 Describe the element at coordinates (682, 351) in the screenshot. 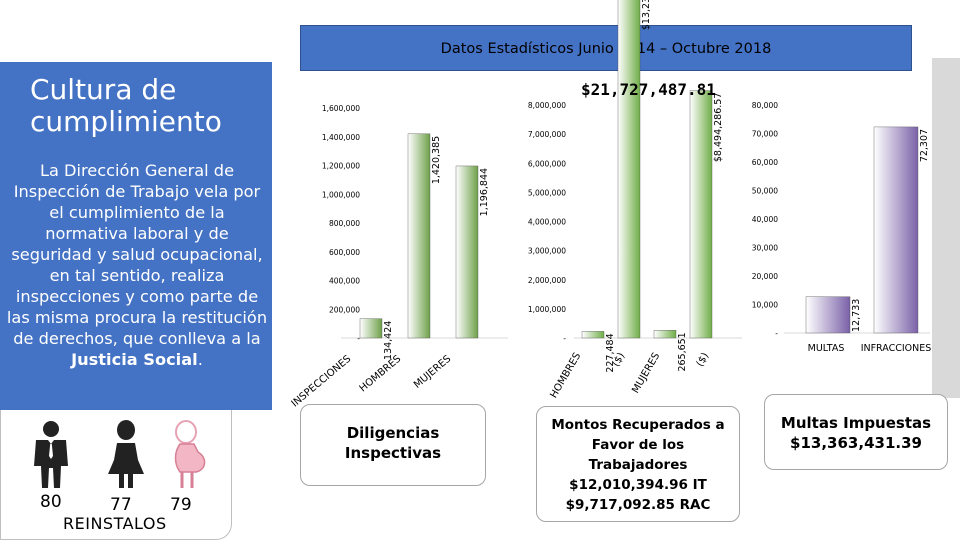

I see `data-label: 265,651` at that location.